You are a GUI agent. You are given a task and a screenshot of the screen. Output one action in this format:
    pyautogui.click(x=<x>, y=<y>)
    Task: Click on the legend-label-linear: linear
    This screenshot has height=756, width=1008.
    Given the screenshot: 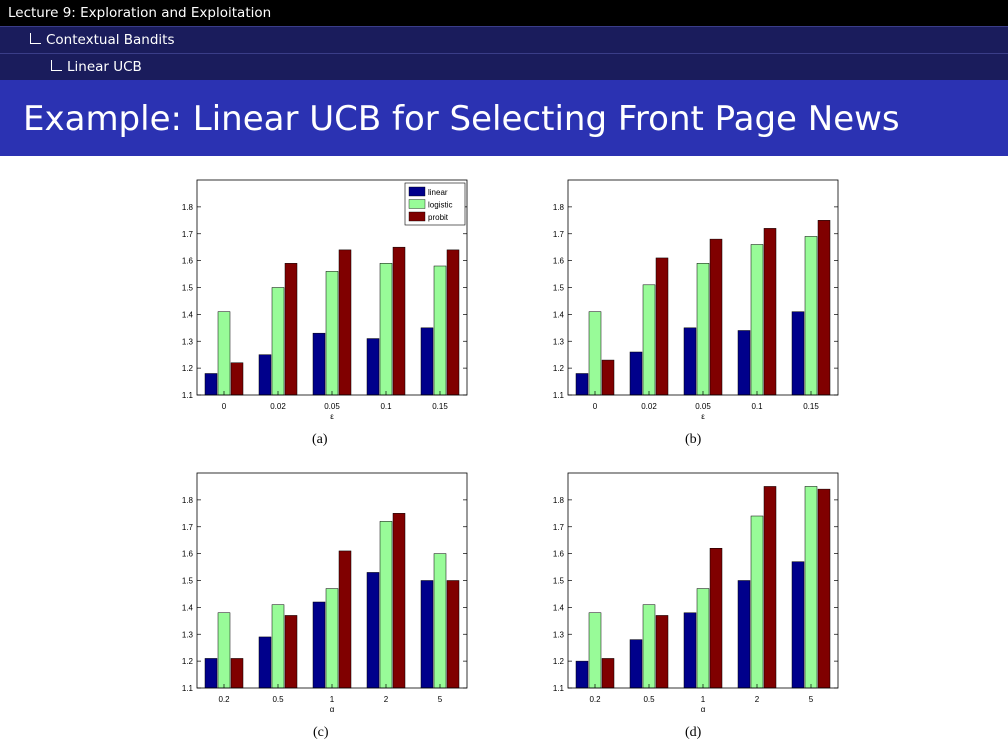 What is the action you would take?
    pyautogui.click(x=438, y=192)
    